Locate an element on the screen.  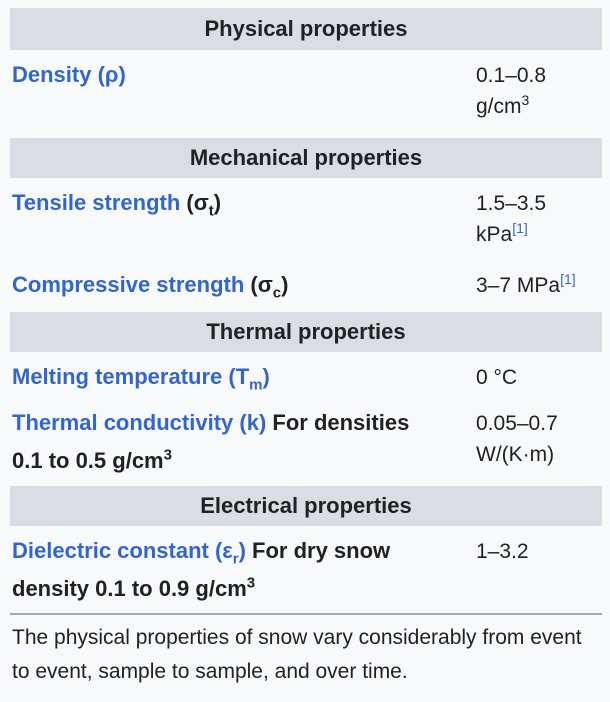
dielectric-constant-value: 1–3.2 is located at coordinates (502, 551).